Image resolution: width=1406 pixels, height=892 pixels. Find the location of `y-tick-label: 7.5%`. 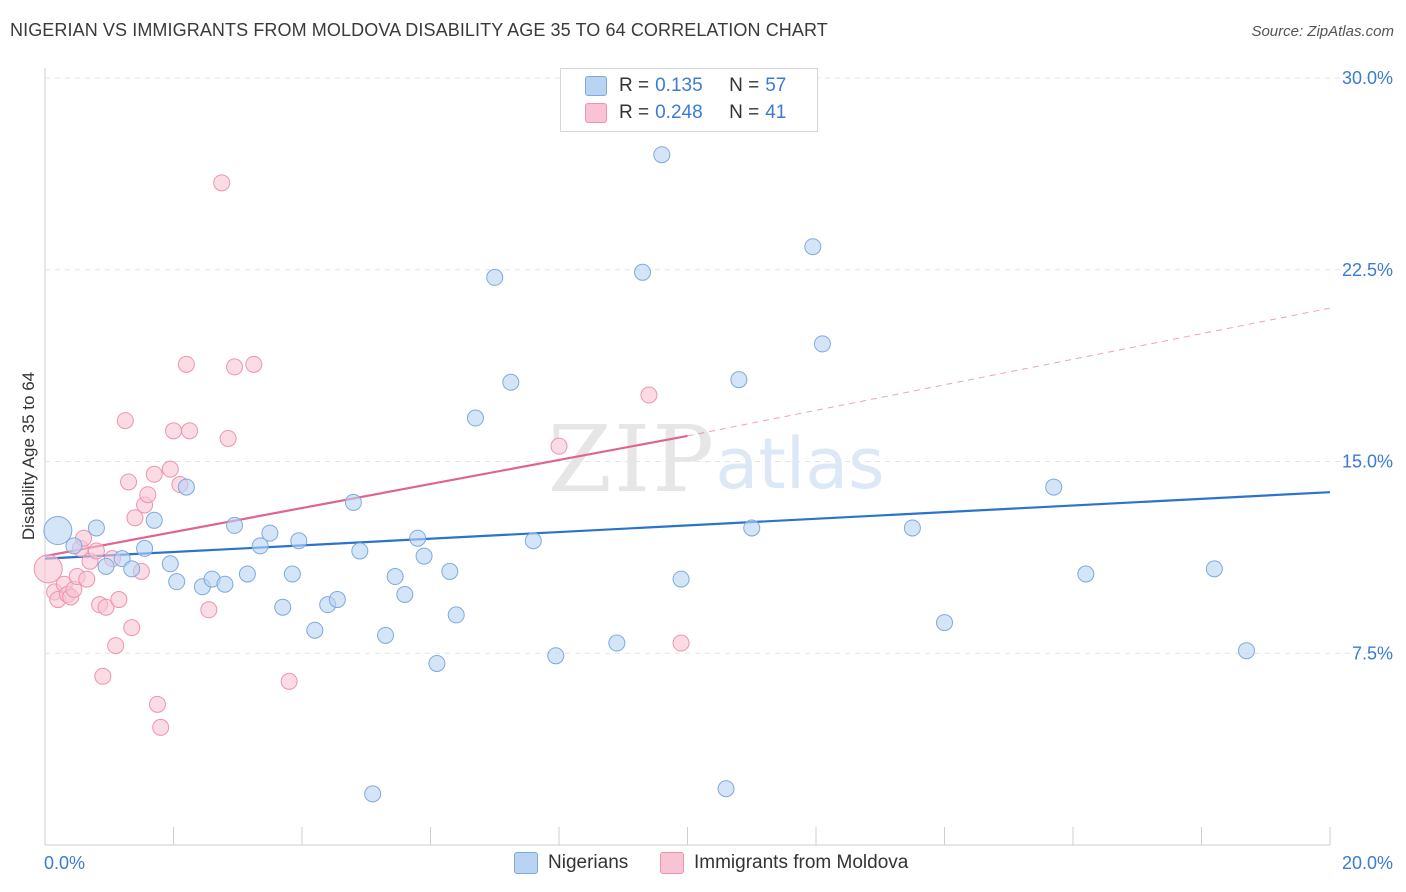

y-tick-label: 7.5% is located at coordinates (1372, 653).